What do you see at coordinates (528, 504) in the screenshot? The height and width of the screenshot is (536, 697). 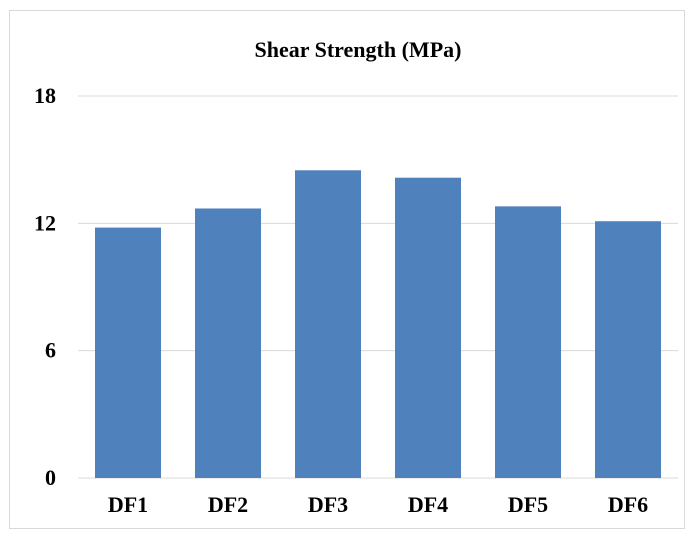 I see `x-tick-label: DF5` at bounding box center [528, 504].